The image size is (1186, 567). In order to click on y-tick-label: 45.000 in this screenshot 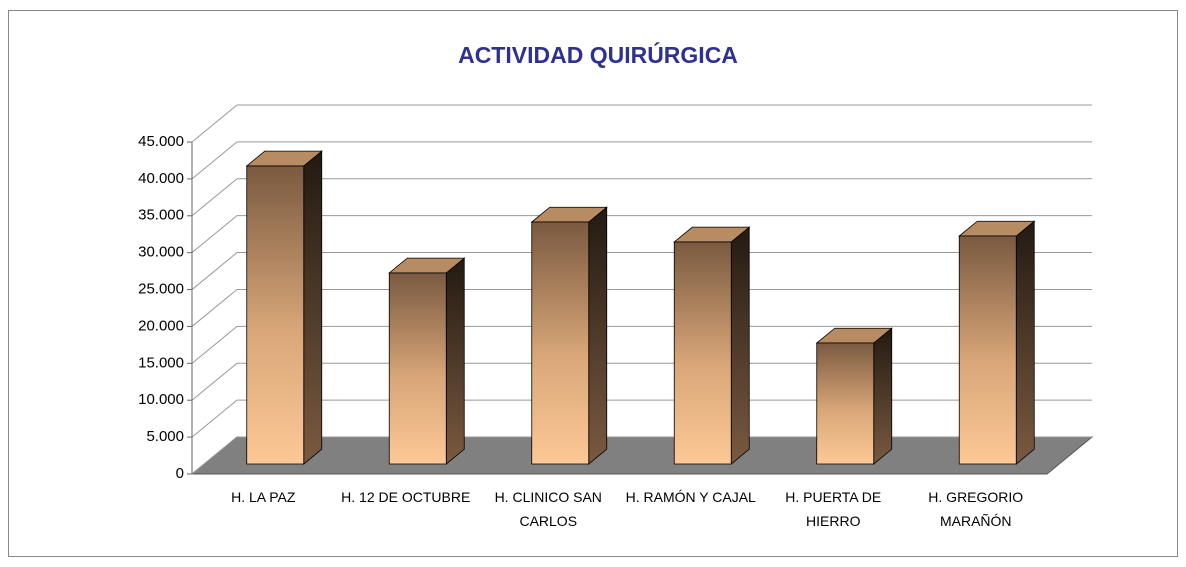, I will do `click(161, 141)`.